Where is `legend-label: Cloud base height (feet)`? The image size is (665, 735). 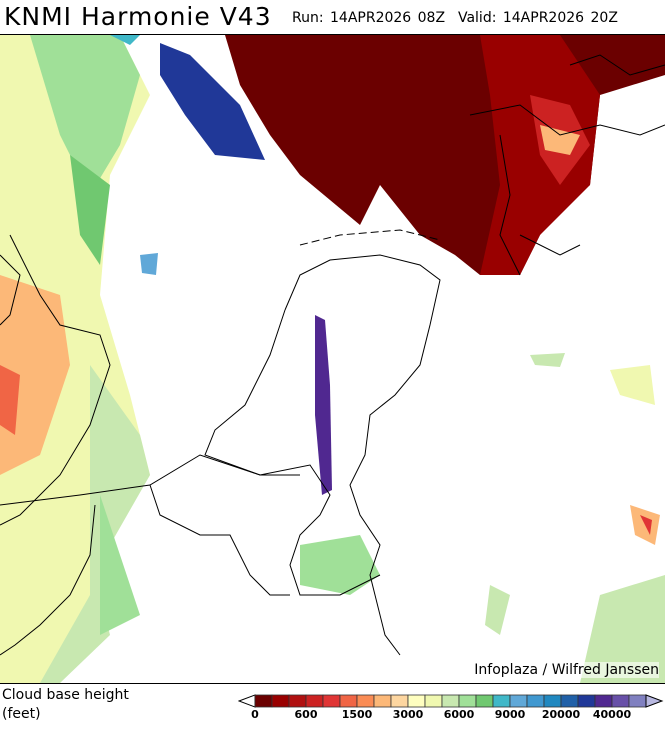
legend-label: Cloud base height (feet) is located at coordinates (65, 705).